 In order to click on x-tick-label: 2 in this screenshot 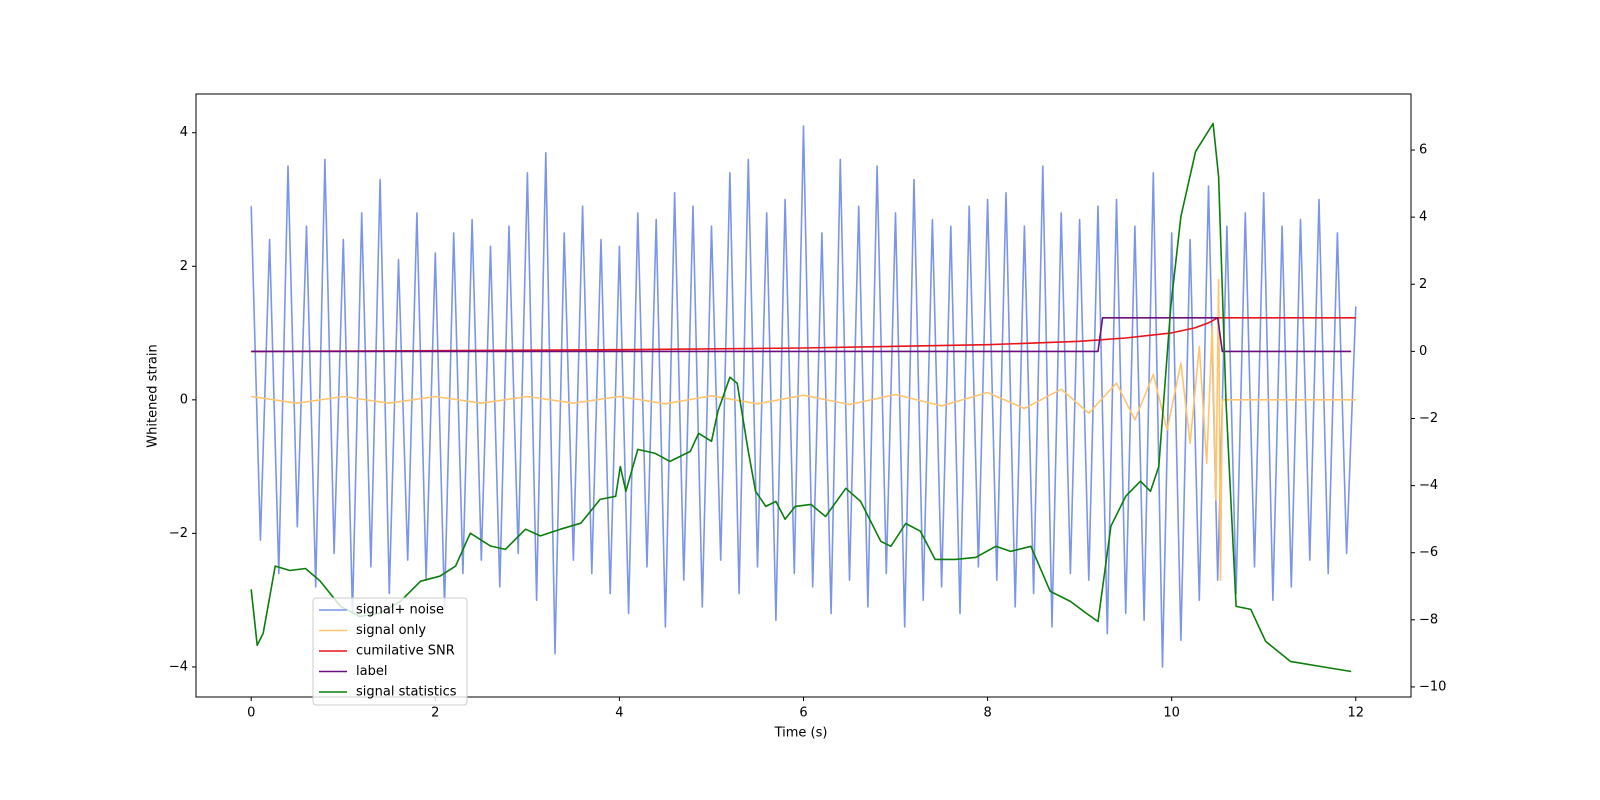, I will do `click(435, 713)`.